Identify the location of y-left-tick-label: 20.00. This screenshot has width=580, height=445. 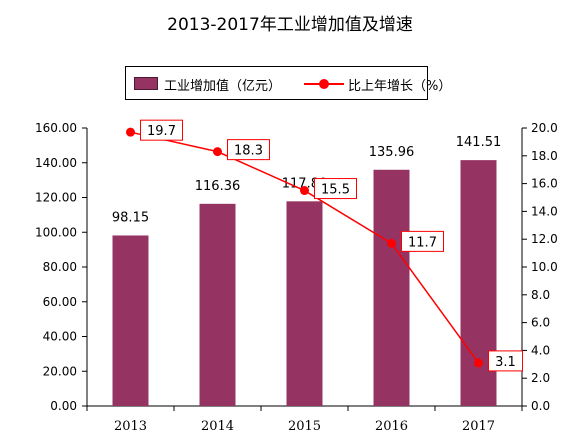
(60, 371).